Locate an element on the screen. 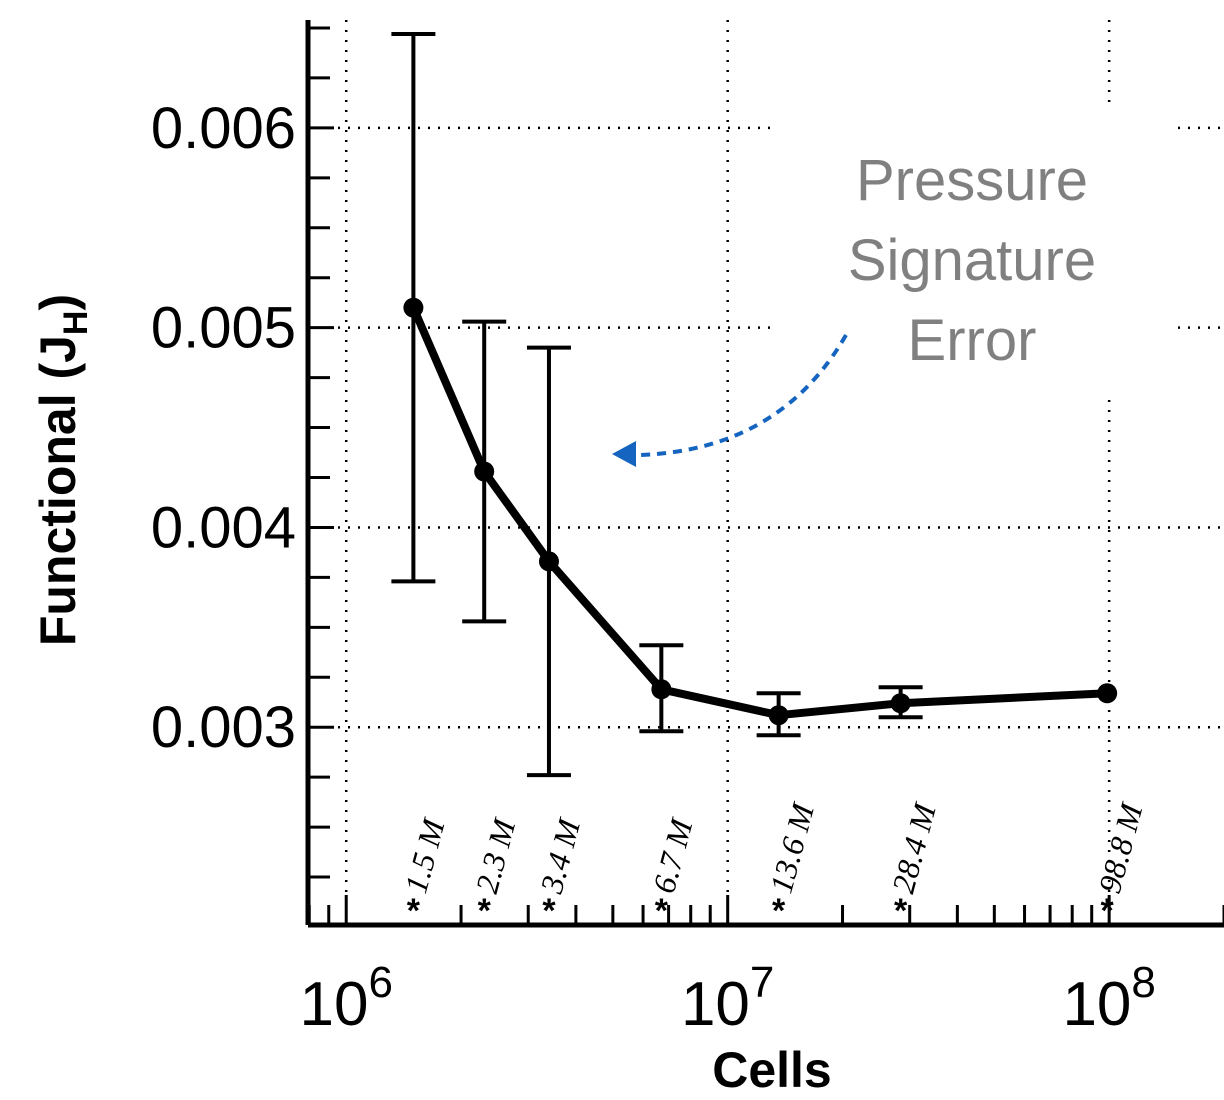 This screenshot has width=1224, height=1100. y-axis-title: Functional (JH) is located at coordinates (62, 470).